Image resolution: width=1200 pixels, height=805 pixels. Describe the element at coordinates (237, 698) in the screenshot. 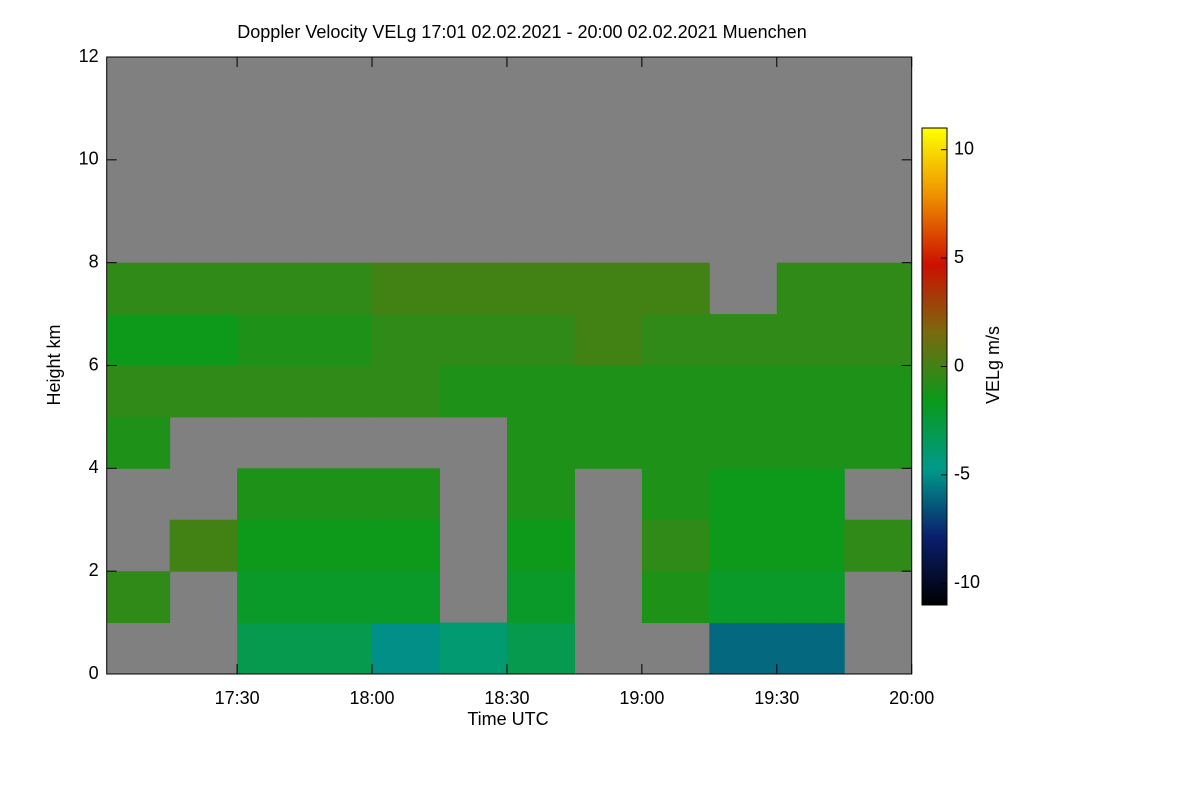

I see `x-tick-label: 17:30` at that location.